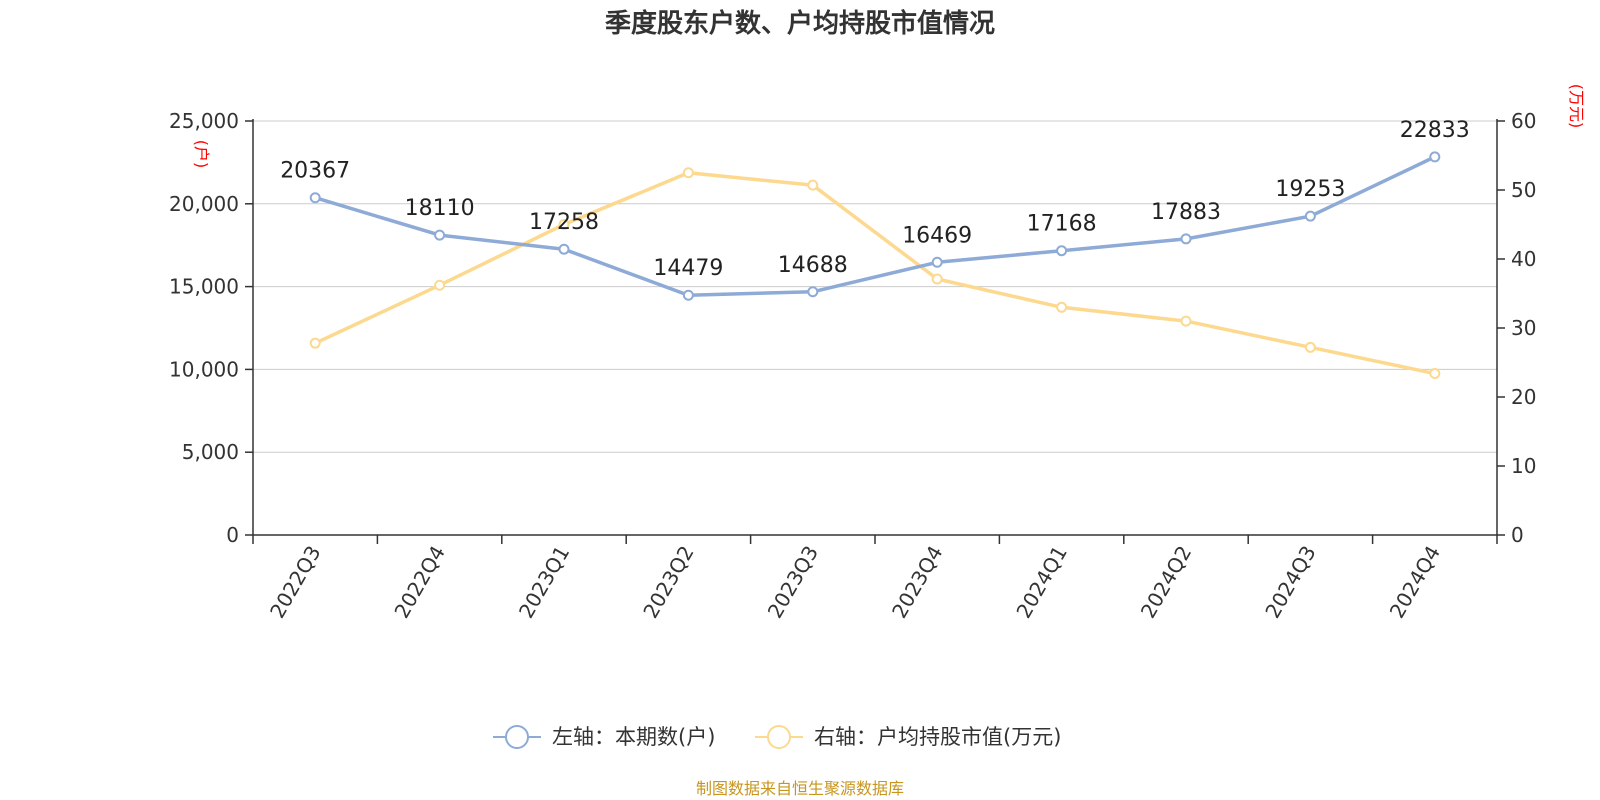 The height and width of the screenshot is (800, 1600). What do you see at coordinates (204, 121) in the screenshot?
I see `left-tick-label: 25,000` at bounding box center [204, 121].